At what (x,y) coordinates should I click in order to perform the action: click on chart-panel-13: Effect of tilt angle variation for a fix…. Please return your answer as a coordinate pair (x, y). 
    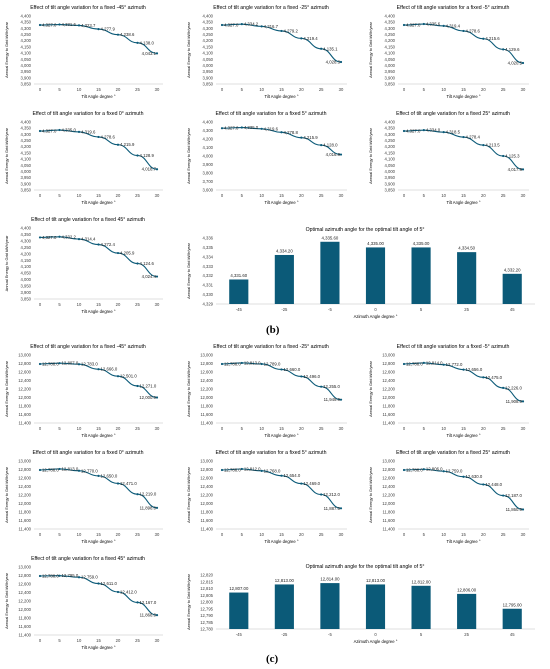
    Looking at the image, I should click on (448, 497).